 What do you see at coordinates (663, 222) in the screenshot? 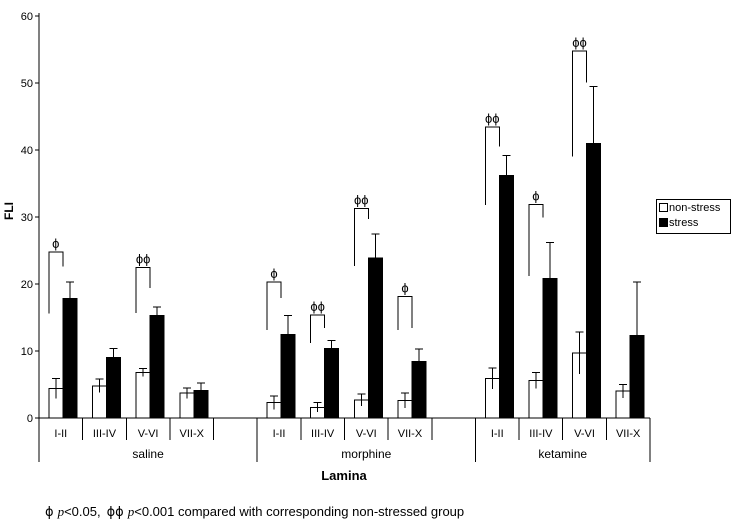
I see `stress-swatch-icon` at bounding box center [663, 222].